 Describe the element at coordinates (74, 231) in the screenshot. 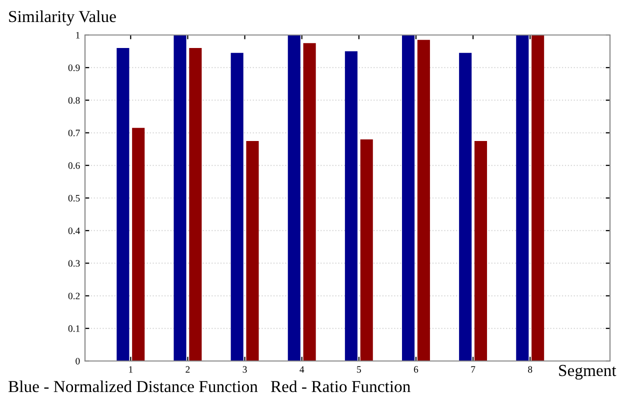

I see `y-tick-label: 0.4` at that location.